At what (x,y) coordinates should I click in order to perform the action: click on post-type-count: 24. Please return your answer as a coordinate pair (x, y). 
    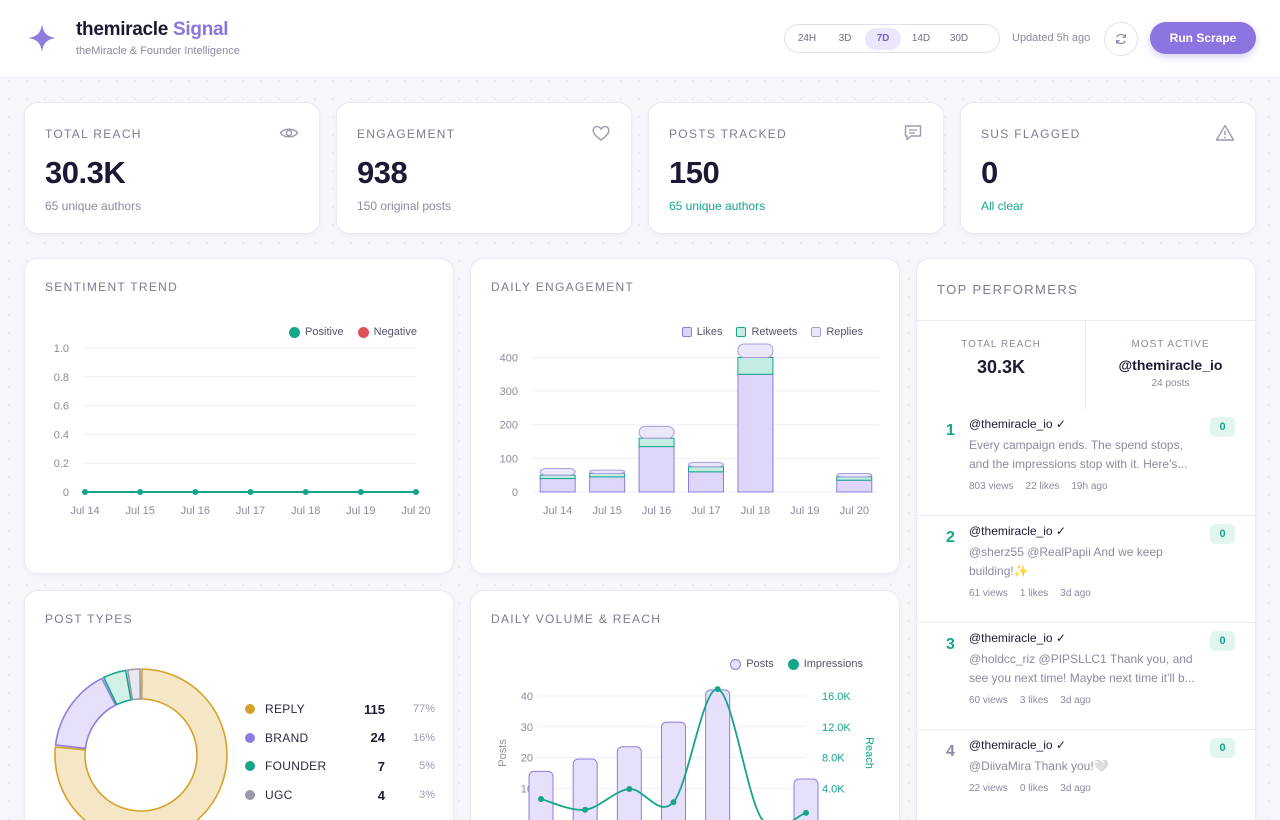
    Looking at the image, I should click on (377, 738).